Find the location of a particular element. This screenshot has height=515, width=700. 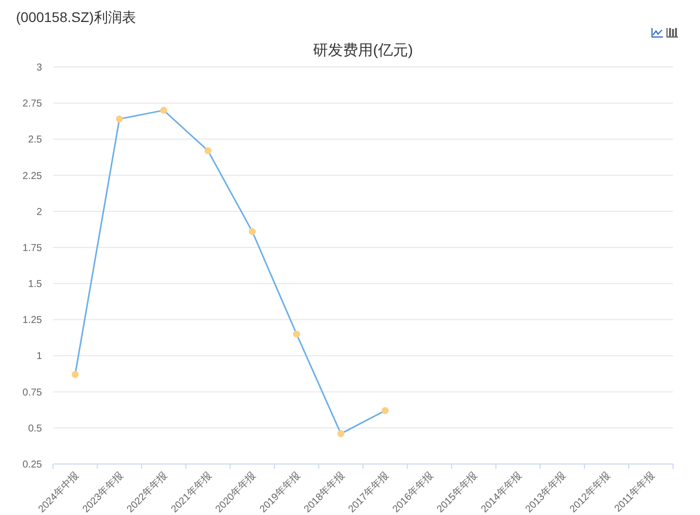

y-tick-label: 1 is located at coordinates (39, 356).